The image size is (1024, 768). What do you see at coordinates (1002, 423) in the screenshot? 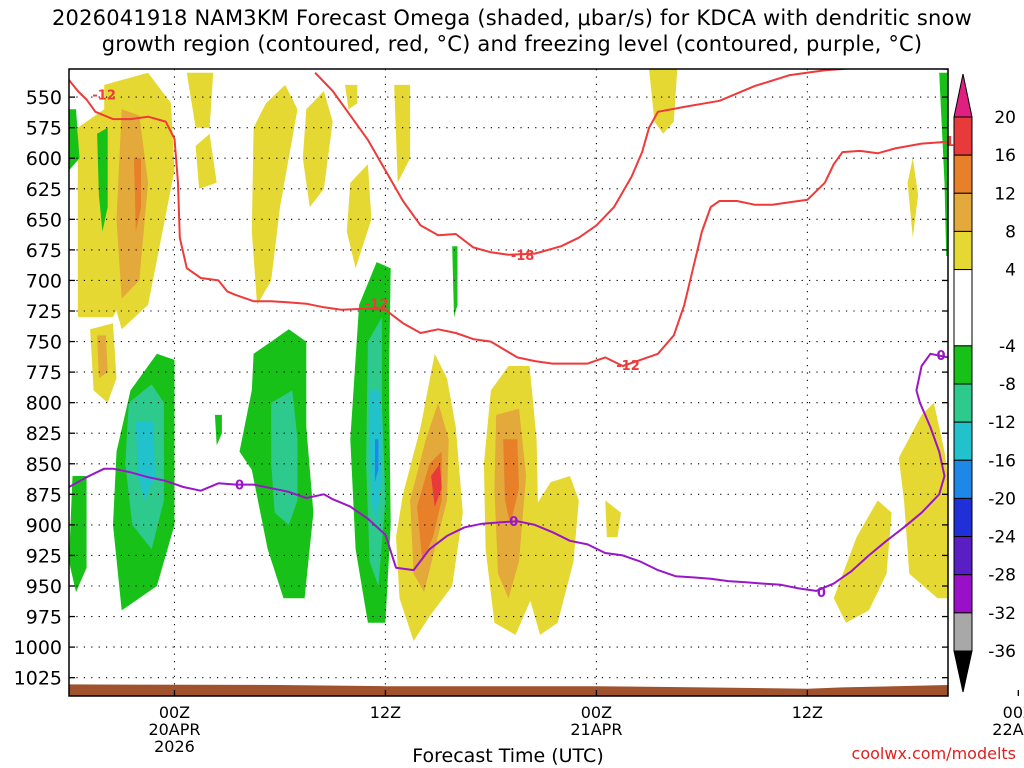
I see `colorbar-label: -12` at bounding box center [1002, 423].